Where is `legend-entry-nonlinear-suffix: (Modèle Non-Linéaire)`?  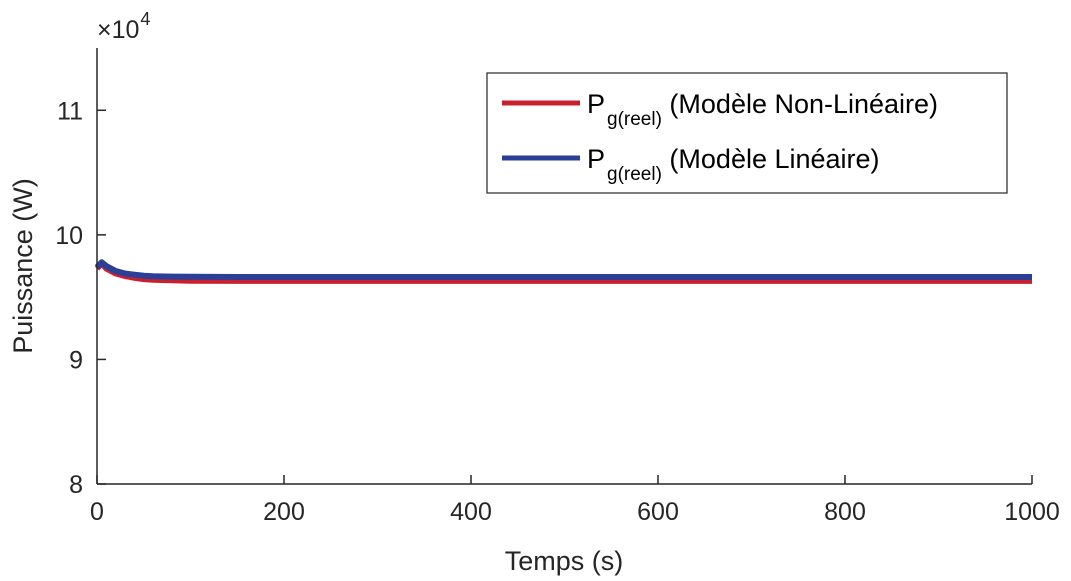
legend-entry-nonlinear-suffix: (Modèle Non-Linéaire) is located at coordinates (800, 104).